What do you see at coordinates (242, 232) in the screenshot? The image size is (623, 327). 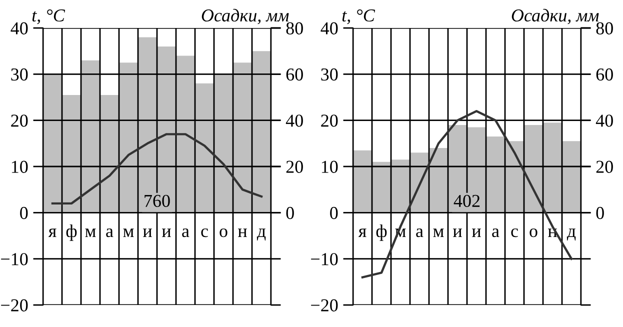 I see `x-tick-label: н` at bounding box center [242, 232].